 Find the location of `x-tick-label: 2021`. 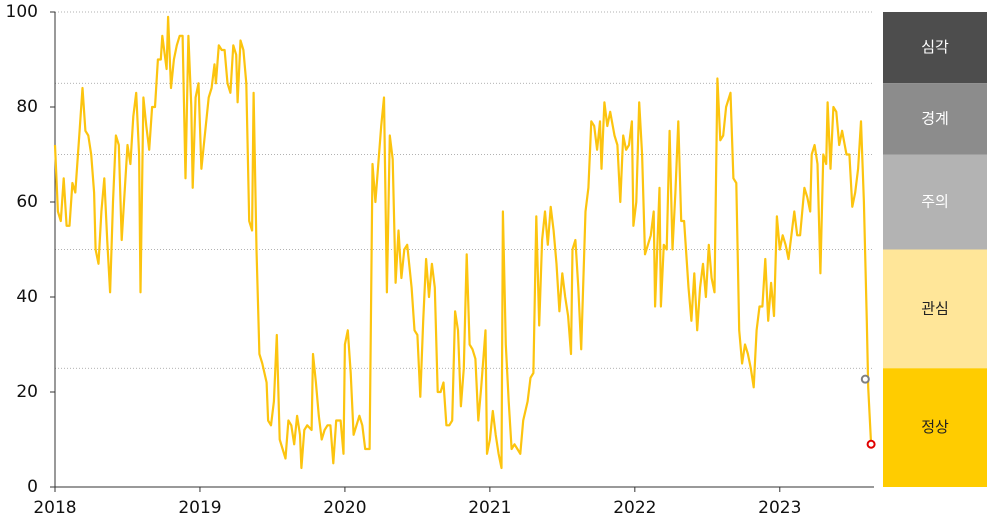

x-tick-label: 2021 is located at coordinates (489, 508).